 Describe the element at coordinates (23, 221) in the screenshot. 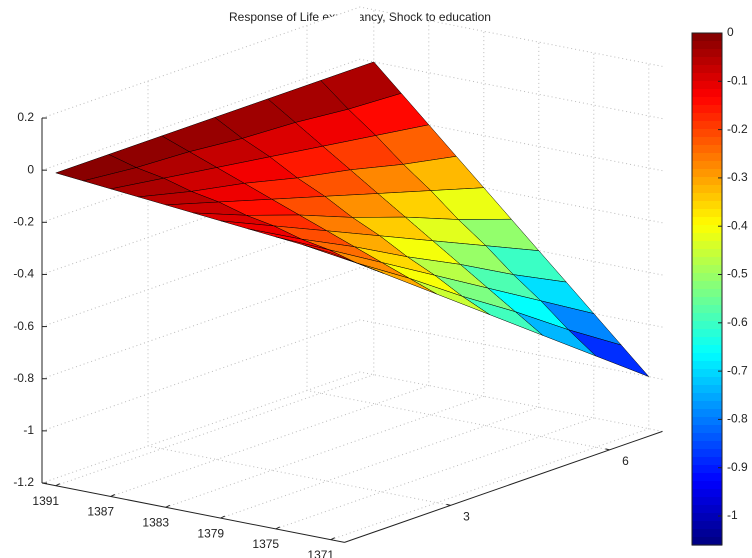

I see `z-tick-label: -0.2` at that location.